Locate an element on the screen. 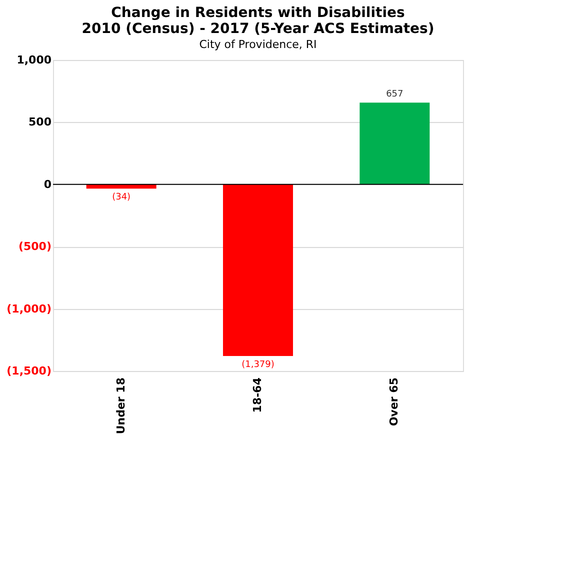 This screenshot has height=578, width=576. y-tick-label: (500) is located at coordinates (35, 247).